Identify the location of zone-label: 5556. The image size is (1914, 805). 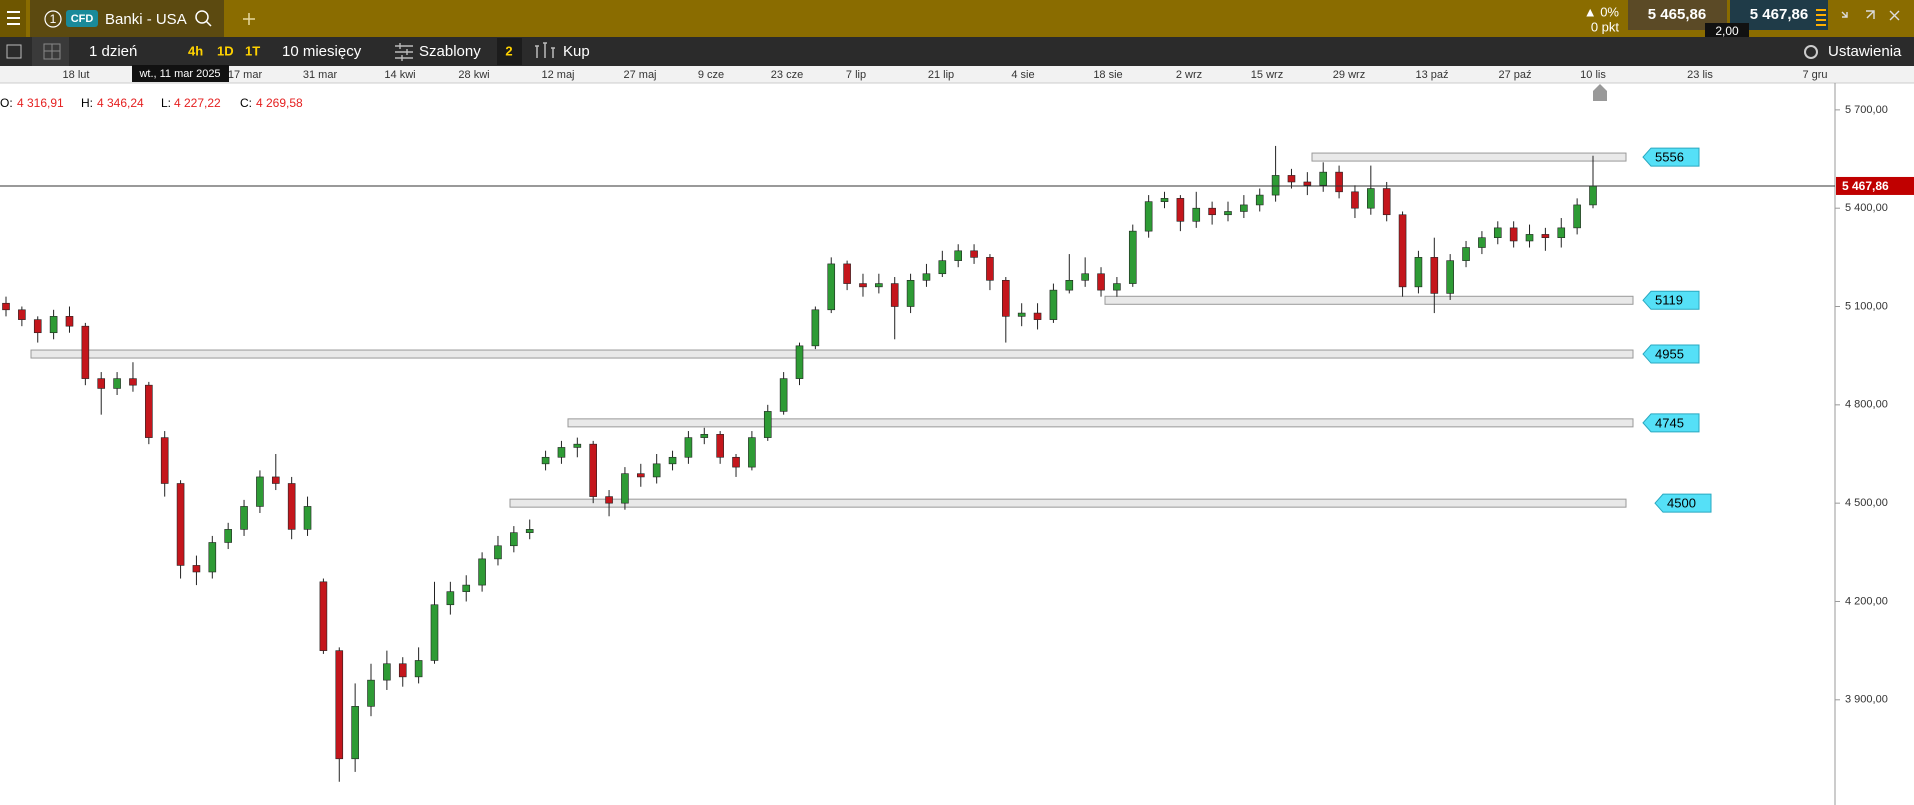
(1669, 157).